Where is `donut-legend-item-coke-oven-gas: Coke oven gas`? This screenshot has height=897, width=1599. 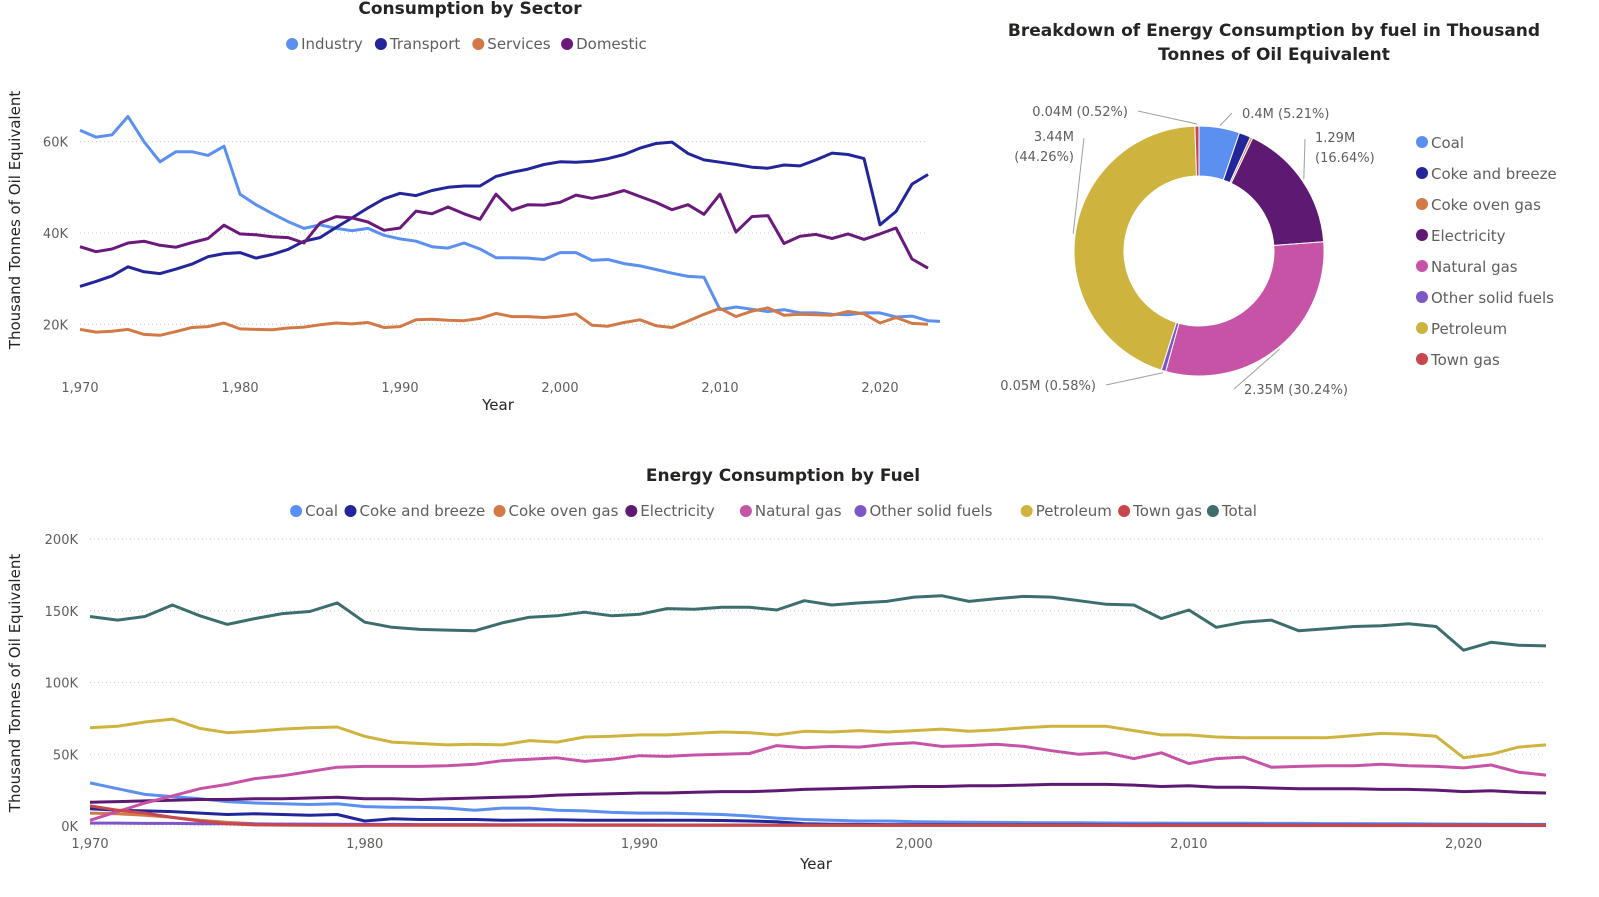
donut-legend-item-coke-oven-gas: Coke oven gas is located at coordinates (1478, 205).